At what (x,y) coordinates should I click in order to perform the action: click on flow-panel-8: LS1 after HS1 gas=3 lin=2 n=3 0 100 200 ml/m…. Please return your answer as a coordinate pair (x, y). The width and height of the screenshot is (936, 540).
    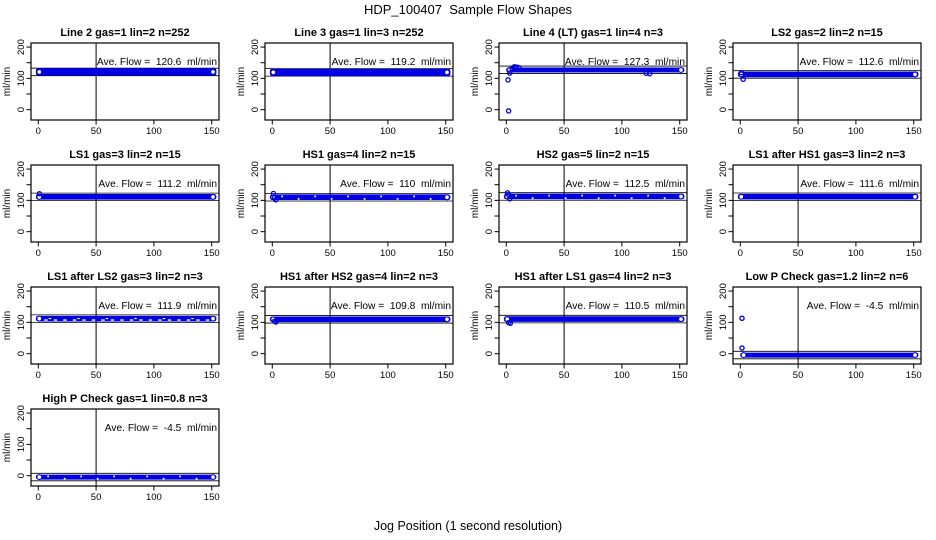
    Looking at the image, I should click on (813, 204).